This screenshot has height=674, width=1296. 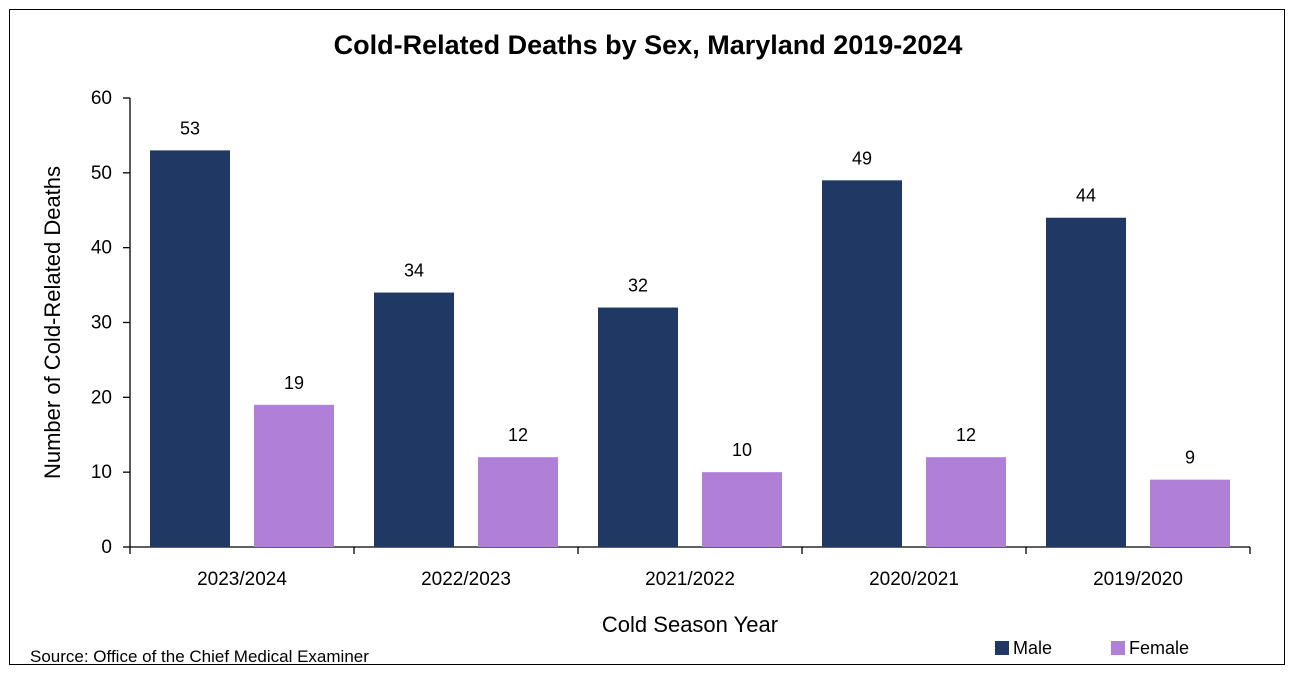 I want to click on y-tick-label: 30, so click(x=101, y=323).